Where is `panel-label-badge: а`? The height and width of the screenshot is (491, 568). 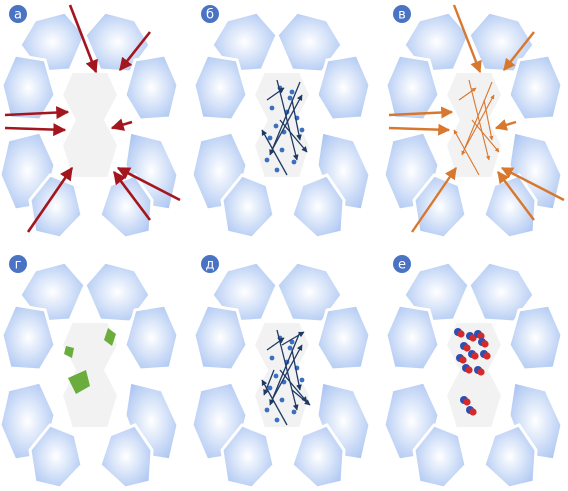
panel-label-badge: а is located at coordinates (18, 14).